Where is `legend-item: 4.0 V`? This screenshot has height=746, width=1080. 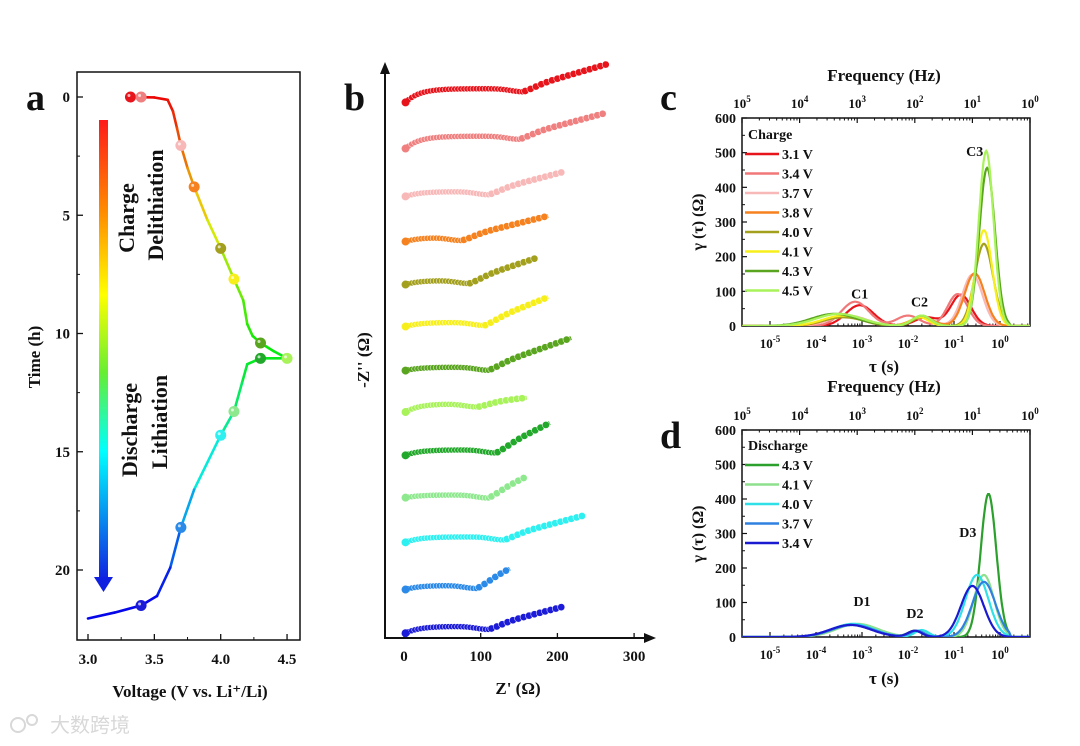
legend-item: 4.0 V is located at coordinates (779, 505).